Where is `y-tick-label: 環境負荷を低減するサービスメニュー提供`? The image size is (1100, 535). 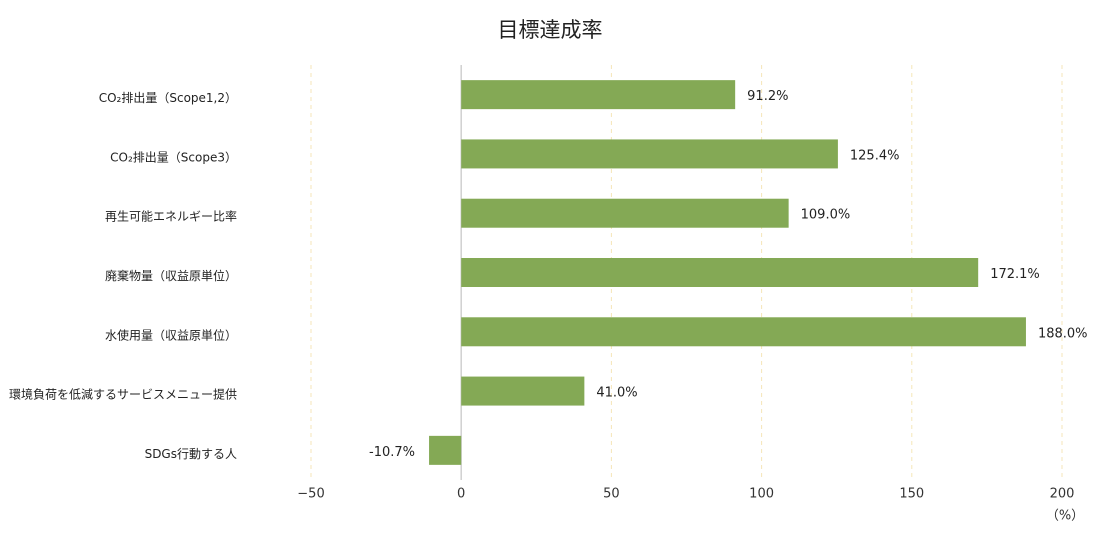 y-tick-label: 環境負荷を低減するサービスメニュー提供 is located at coordinates (123, 394).